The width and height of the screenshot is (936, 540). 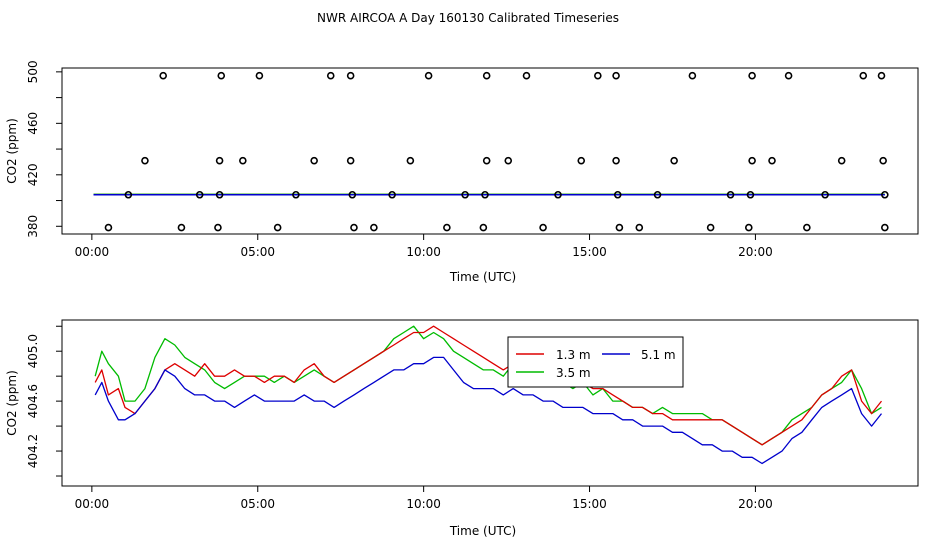 What do you see at coordinates (423, 252) in the screenshot?
I see `top-x-tick-label: 10:00` at bounding box center [423, 252].